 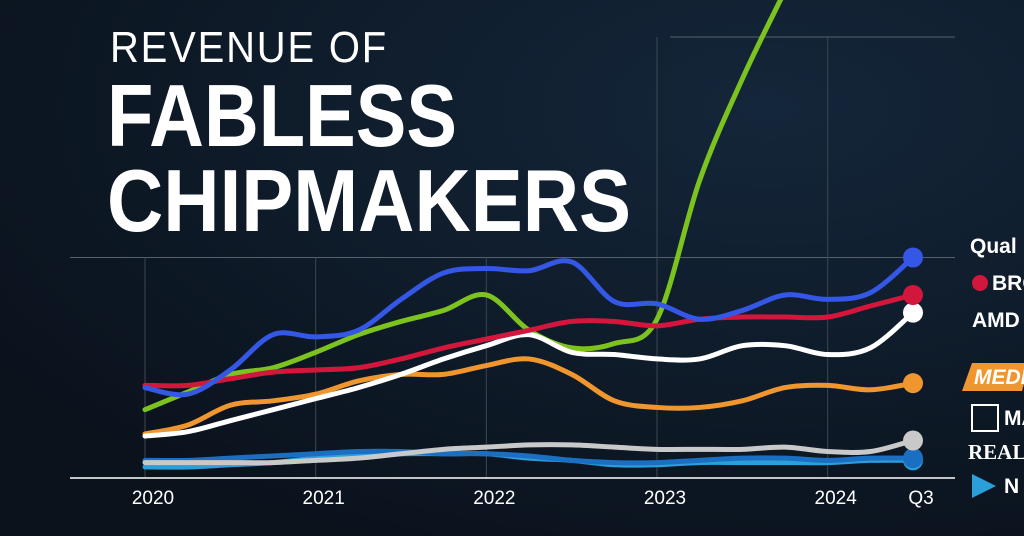 What do you see at coordinates (282, 115) in the screenshot?
I see `title-line: FABLESS` at bounding box center [282, 115].